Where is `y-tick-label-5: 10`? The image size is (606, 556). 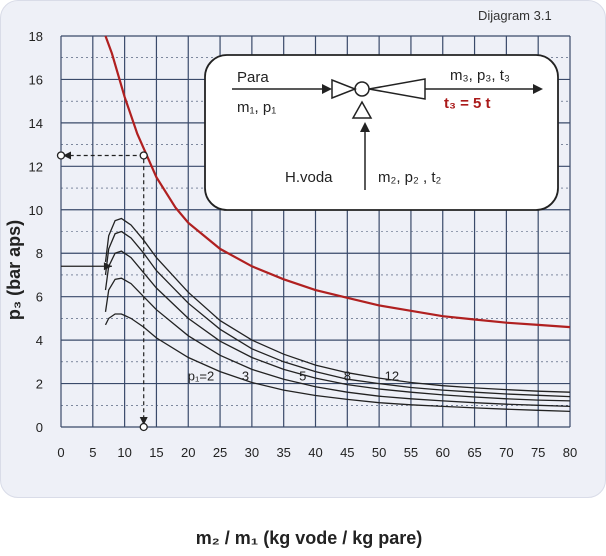 y-tick-label-5: 10 is located at coordinates (36, 210).